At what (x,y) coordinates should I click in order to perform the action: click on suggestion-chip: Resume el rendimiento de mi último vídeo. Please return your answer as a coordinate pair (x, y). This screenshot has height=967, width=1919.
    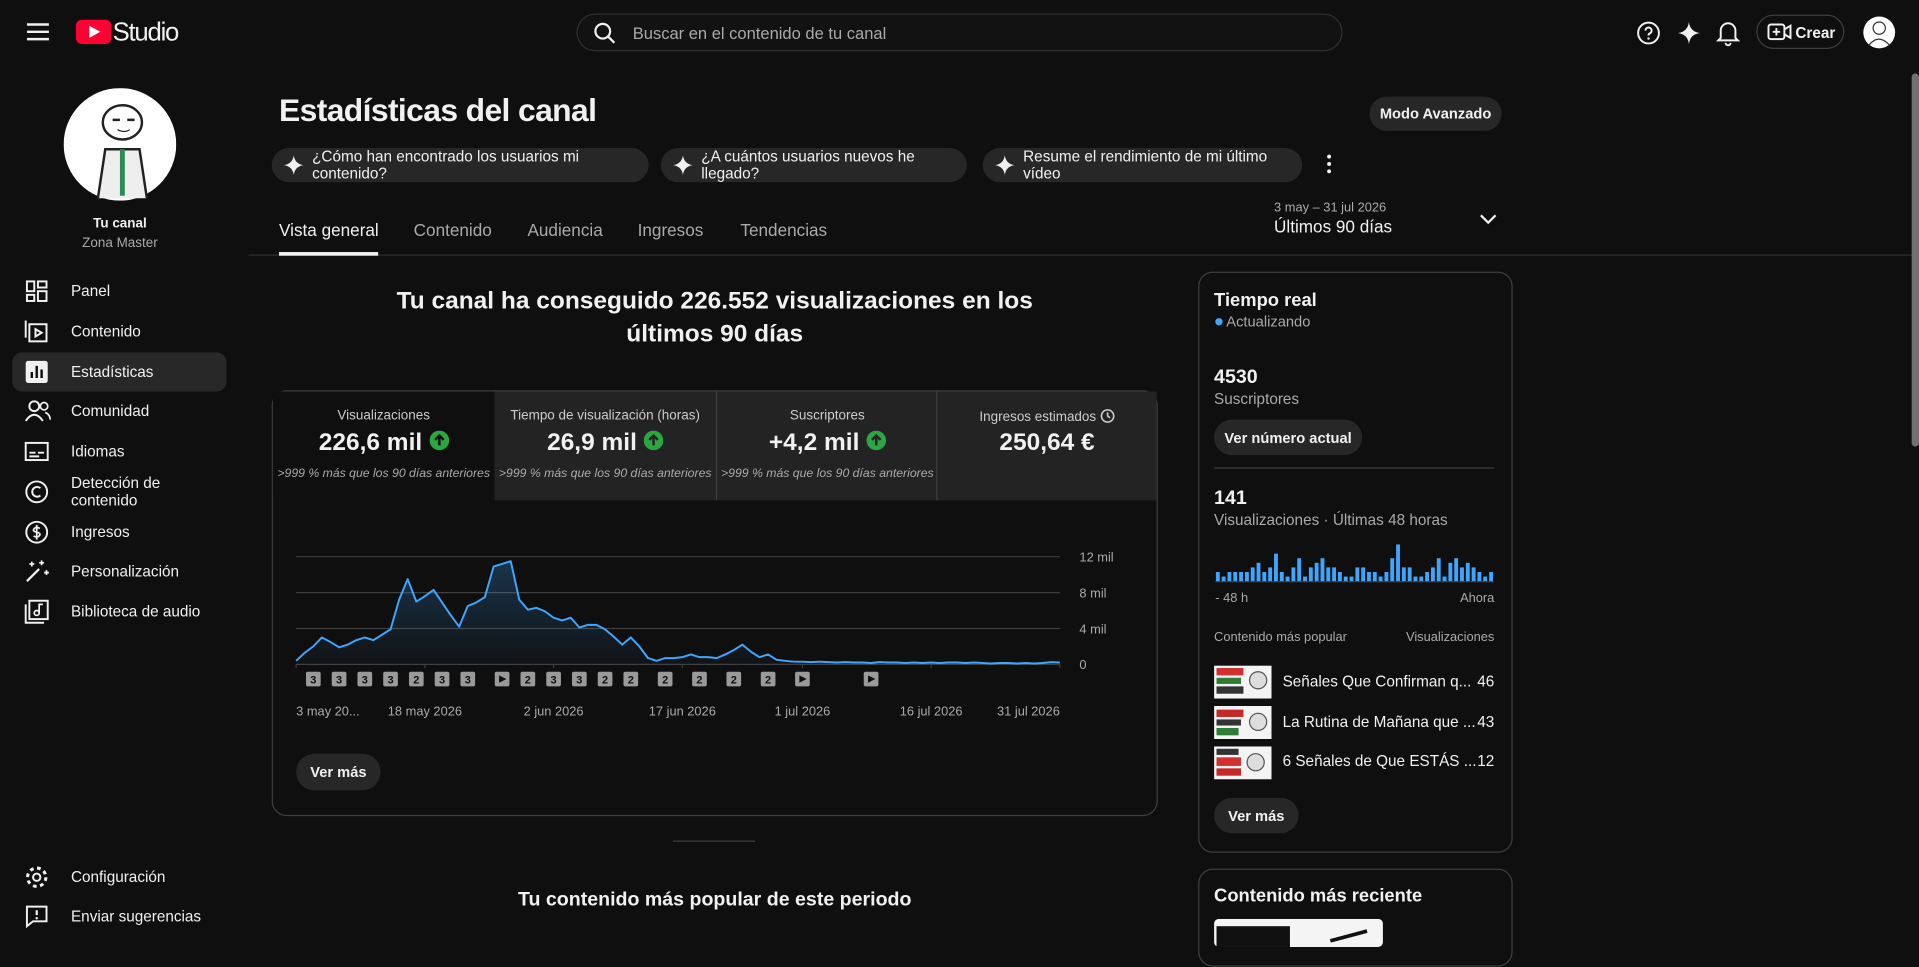
    Looking at the image, I should click on (1142, 165).